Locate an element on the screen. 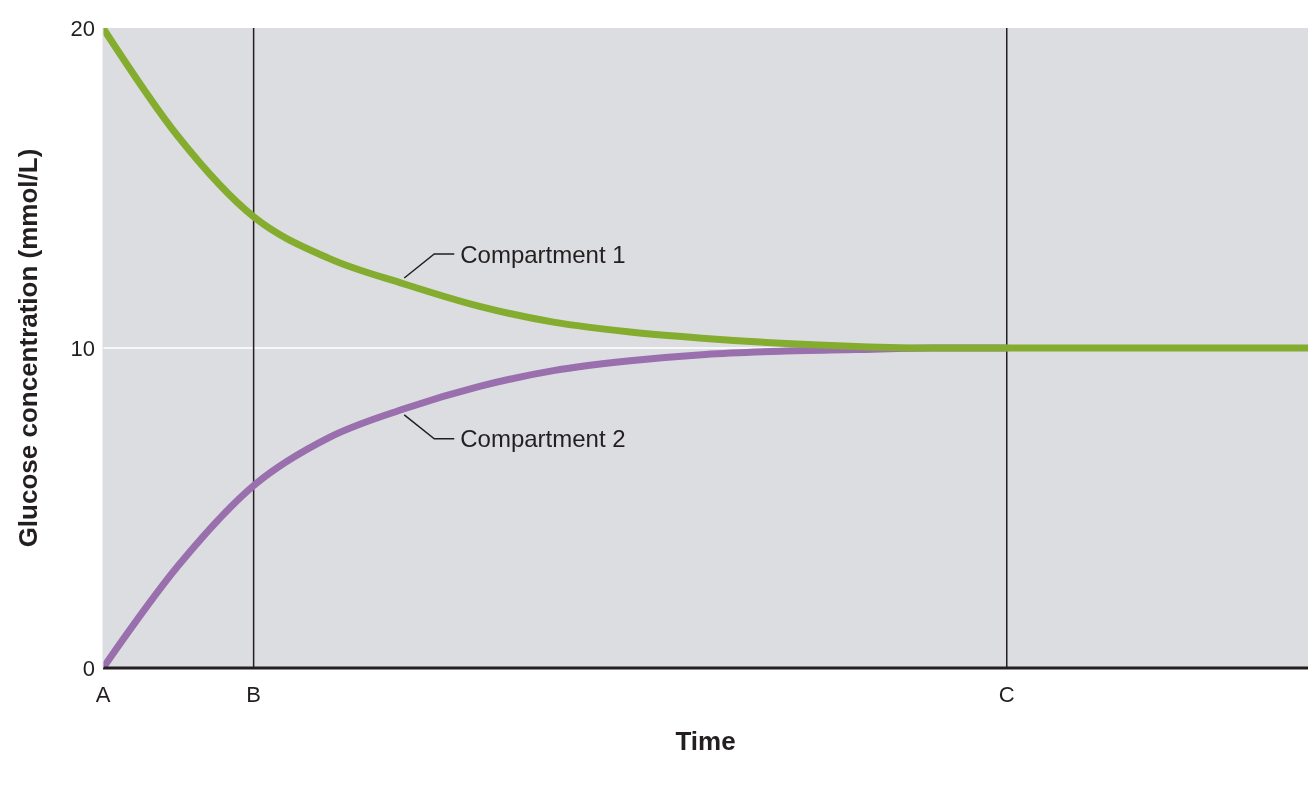 The image size is (1315, 794). series-label: Compartment 1 is located at coordinates (543, 254).